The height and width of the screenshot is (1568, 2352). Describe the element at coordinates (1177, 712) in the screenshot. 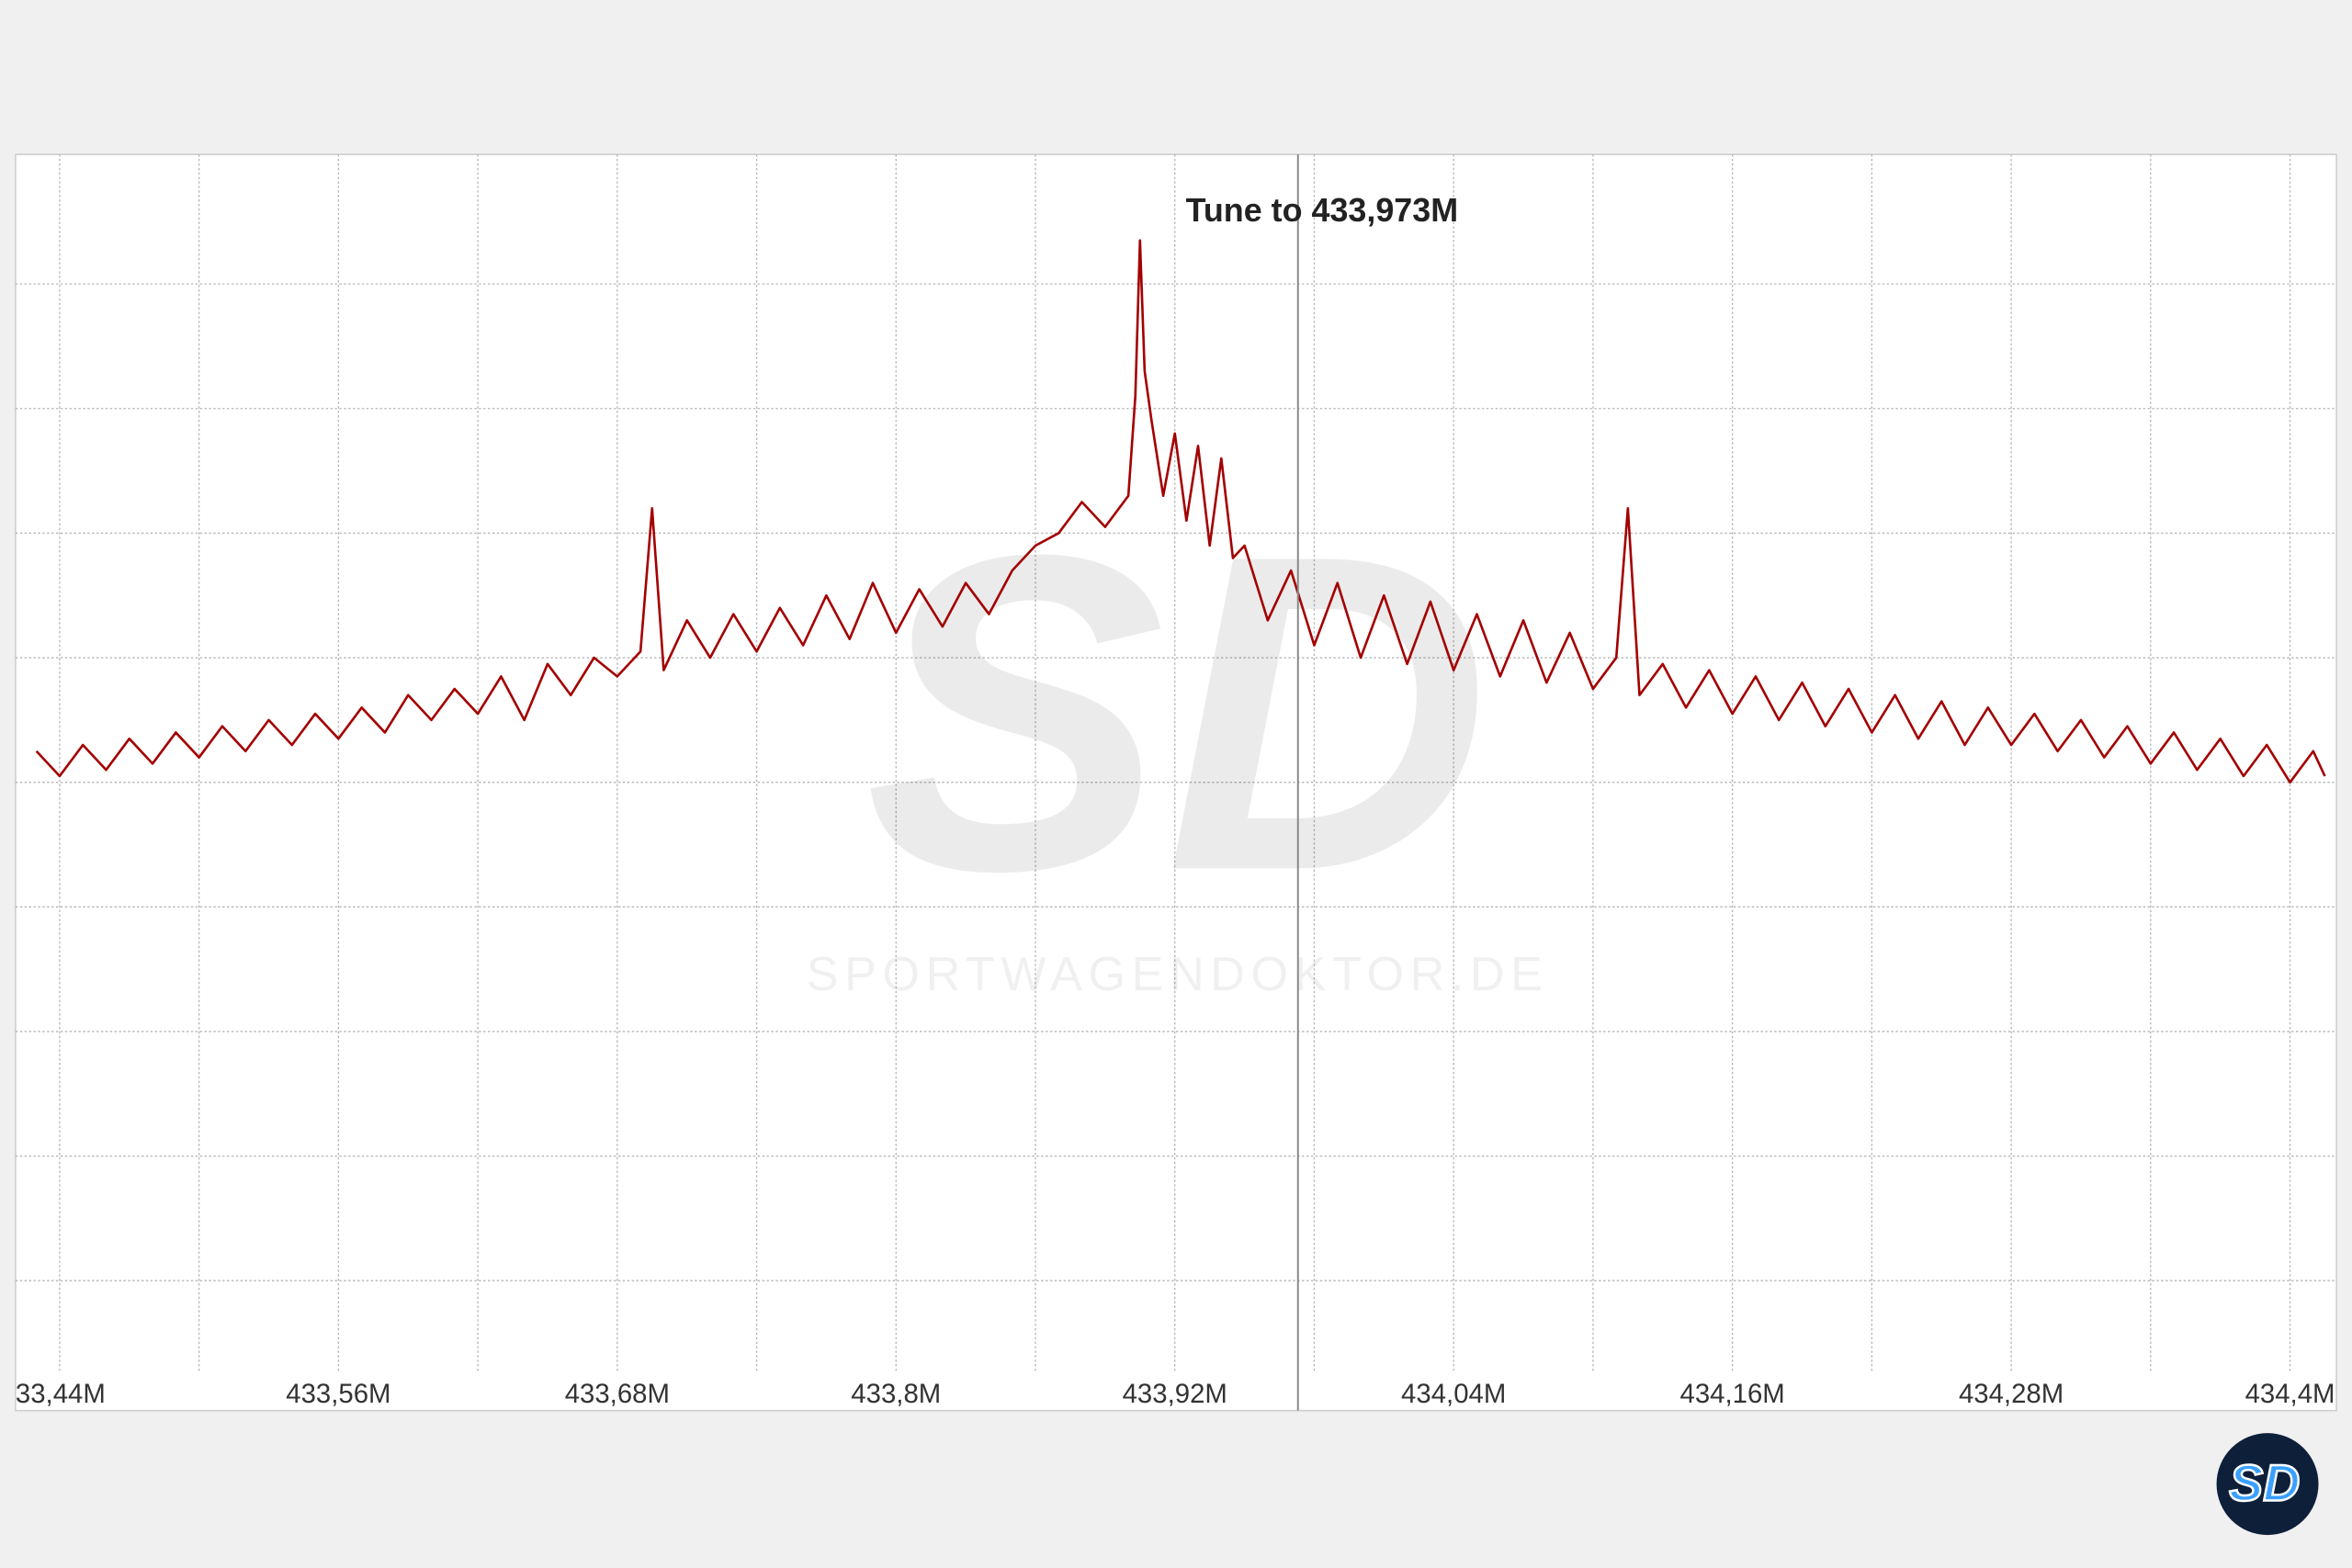

I see `watermark-logo: SD` at that location.